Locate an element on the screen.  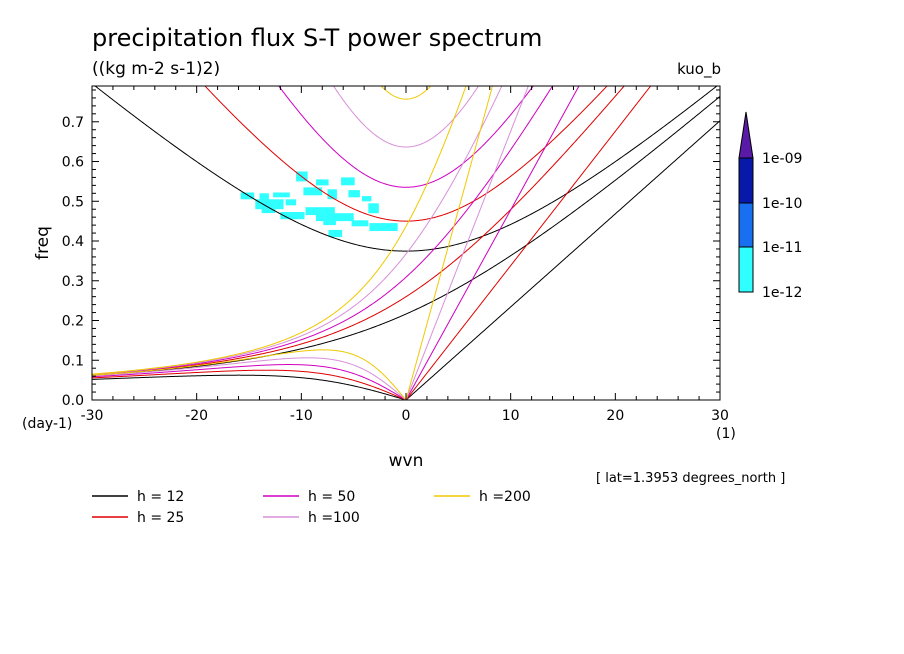
x-unit-label: (1) is located at coordinates (726, 434).